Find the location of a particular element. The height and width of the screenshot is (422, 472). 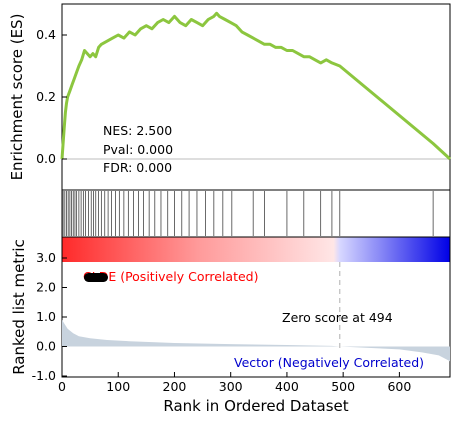

x-tick-label: 300 is located at coordinates (231, 386).